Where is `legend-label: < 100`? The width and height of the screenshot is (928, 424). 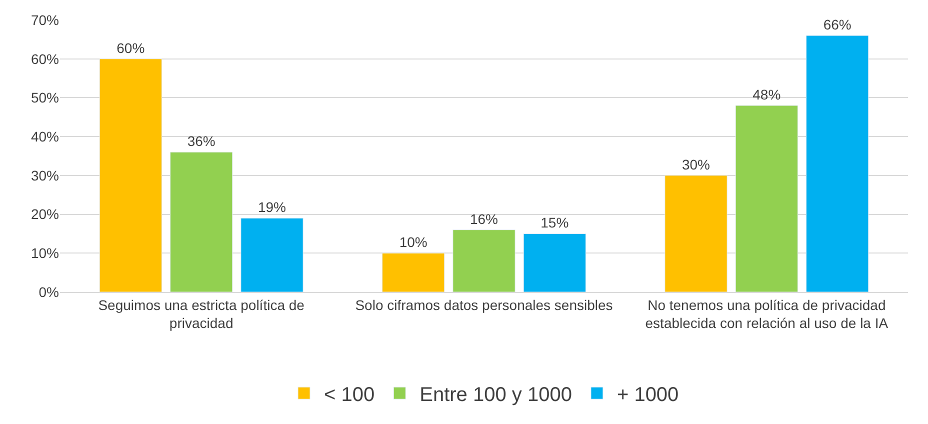 legend-label: < 100 is located at coordinates (349, 395).